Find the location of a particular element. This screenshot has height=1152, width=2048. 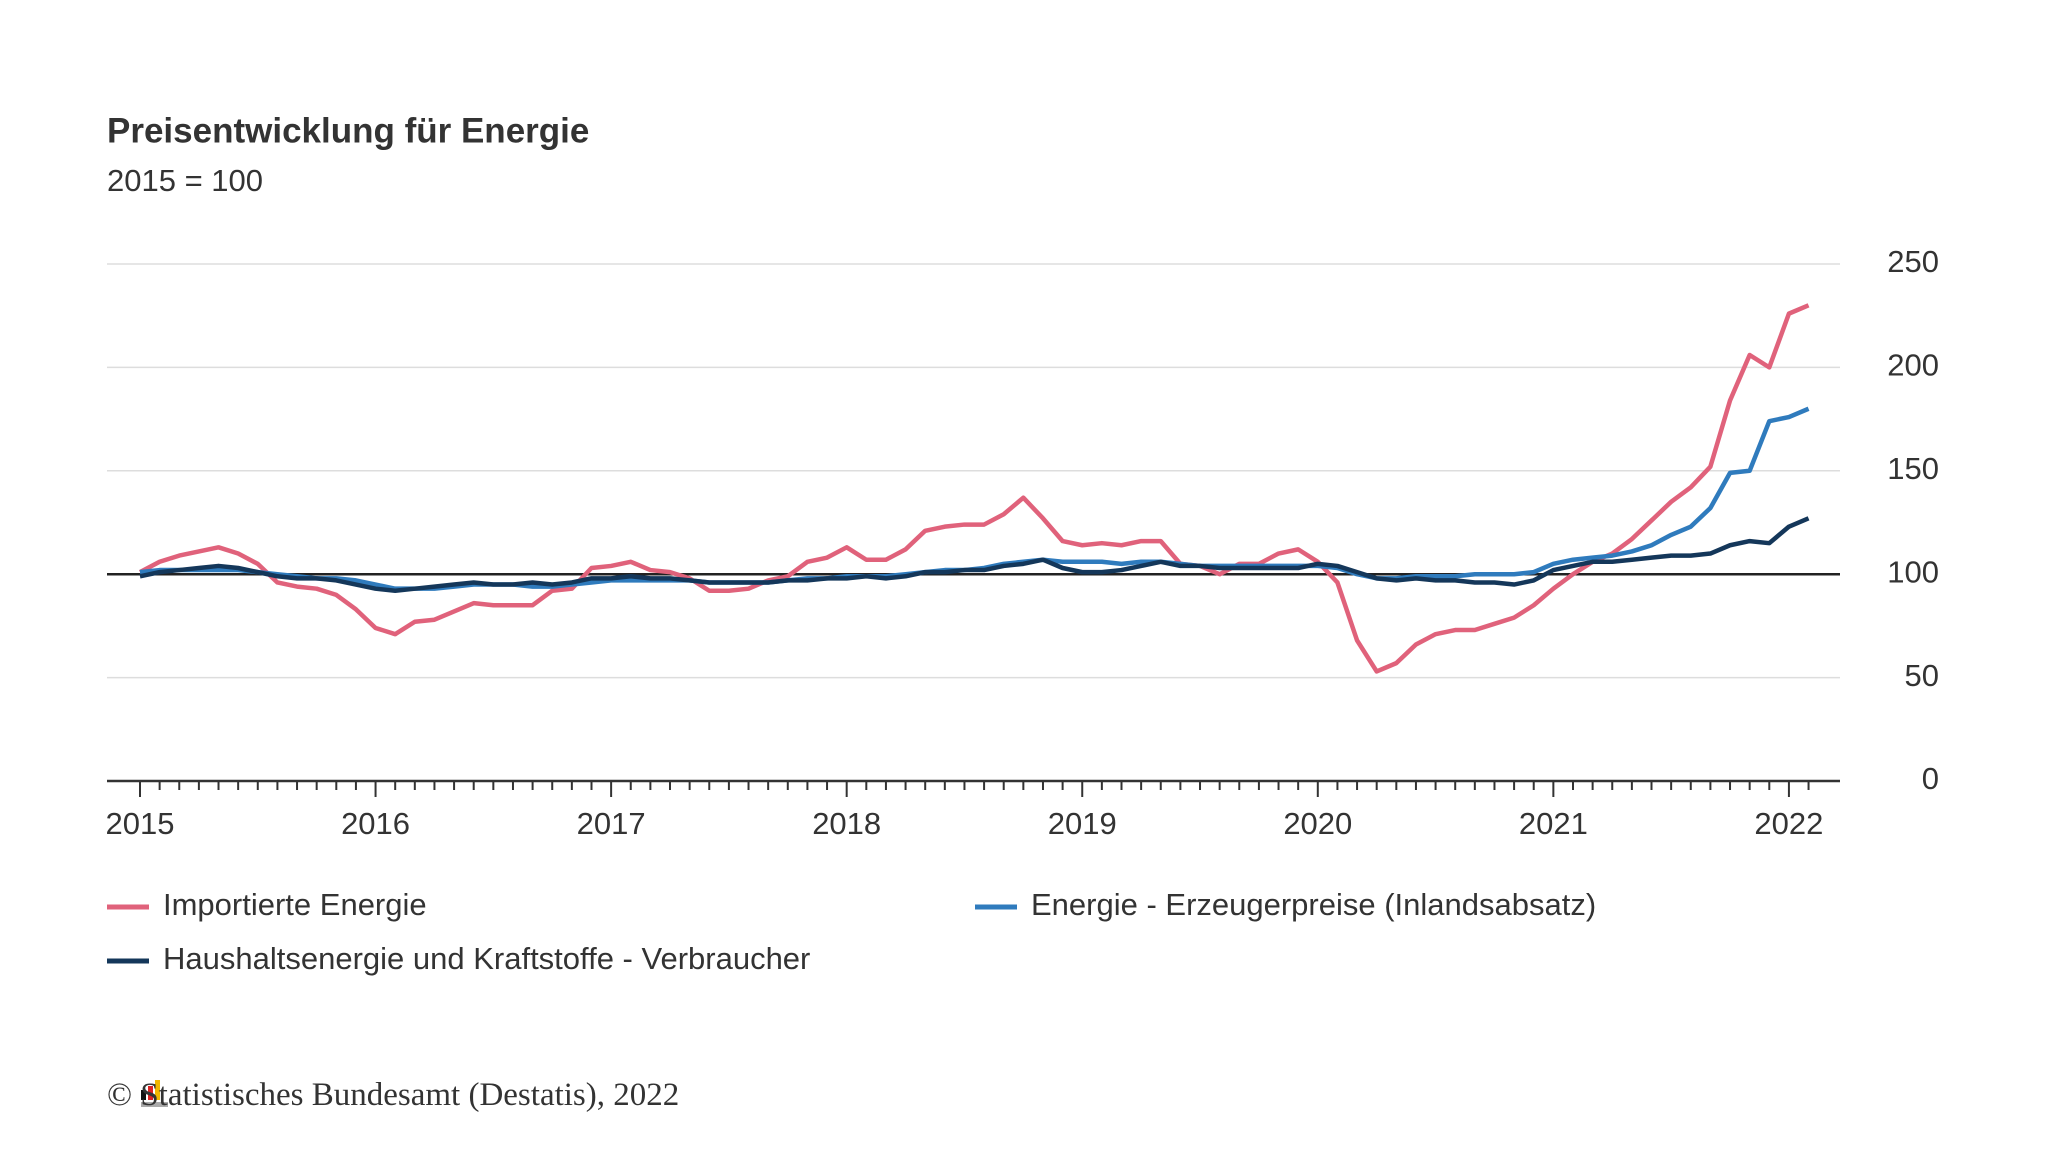

x-tick-label: 2015 is located at coordinates (140, 823).